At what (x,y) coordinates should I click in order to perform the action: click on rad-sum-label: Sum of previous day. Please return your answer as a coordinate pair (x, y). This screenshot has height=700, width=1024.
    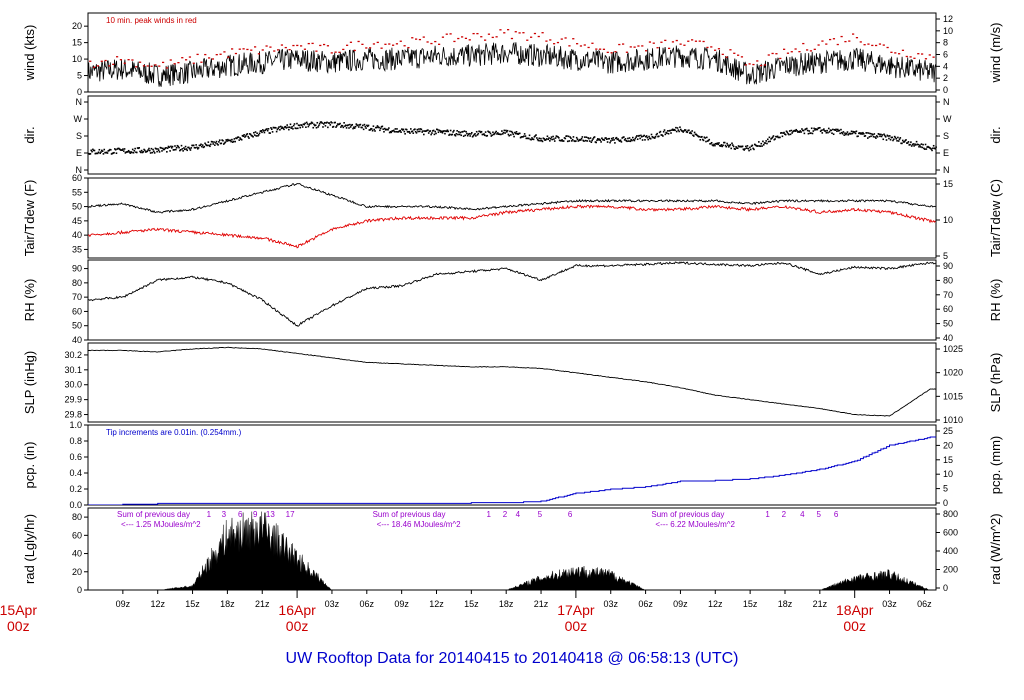
    Looking at the image, I should click on (153, 514).